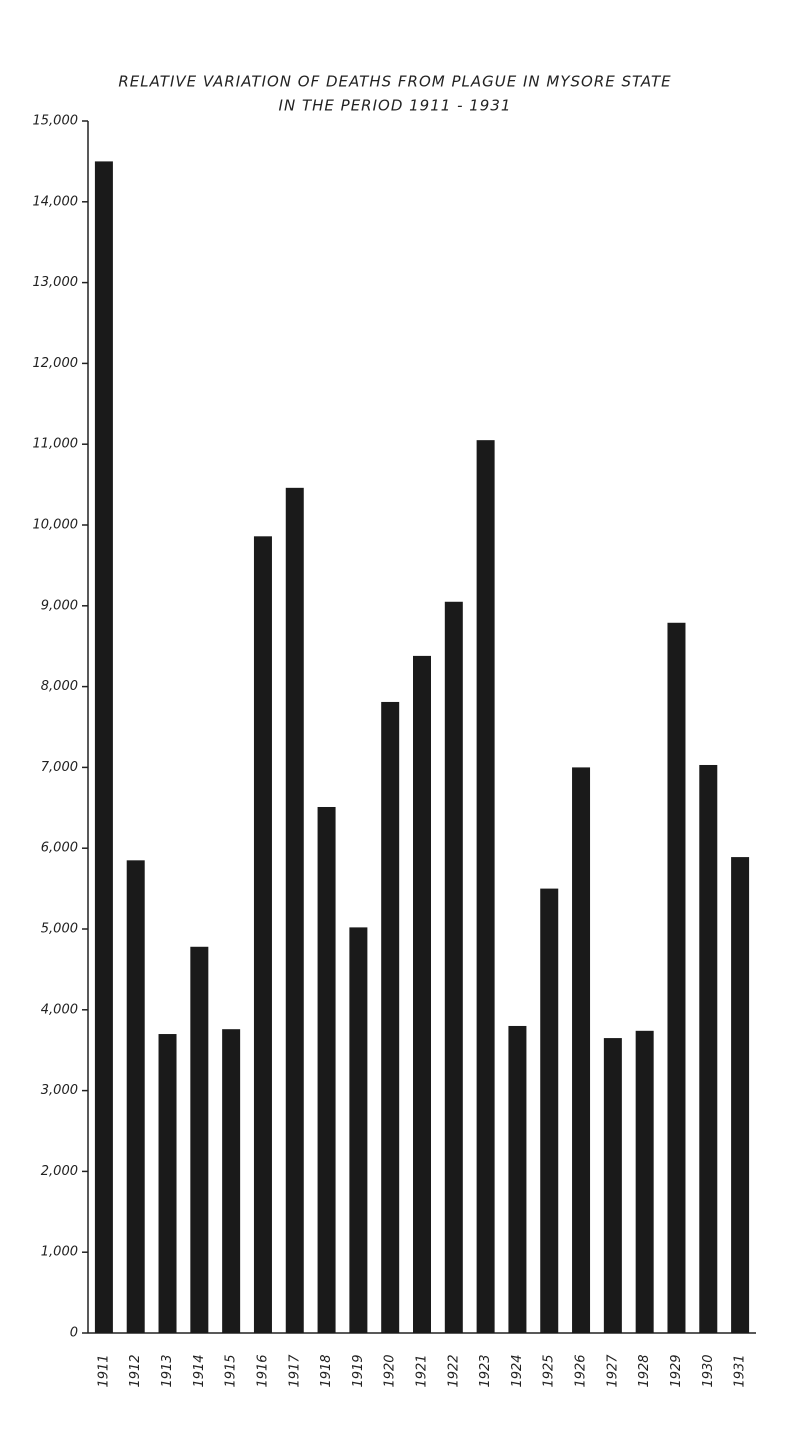 The width and height of the screenshot is (800, 1433). I want to click on y-tick-label: 14,000, so click(56, 201).